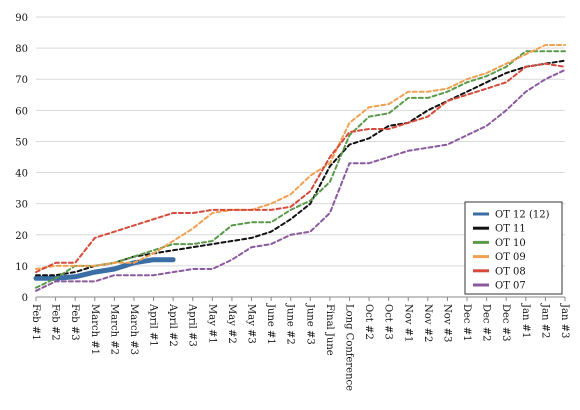  What do you see at coordinates (510, 286) in the screenshot?
I see `legend-label: OT 07` at bounding box center [510, 286].